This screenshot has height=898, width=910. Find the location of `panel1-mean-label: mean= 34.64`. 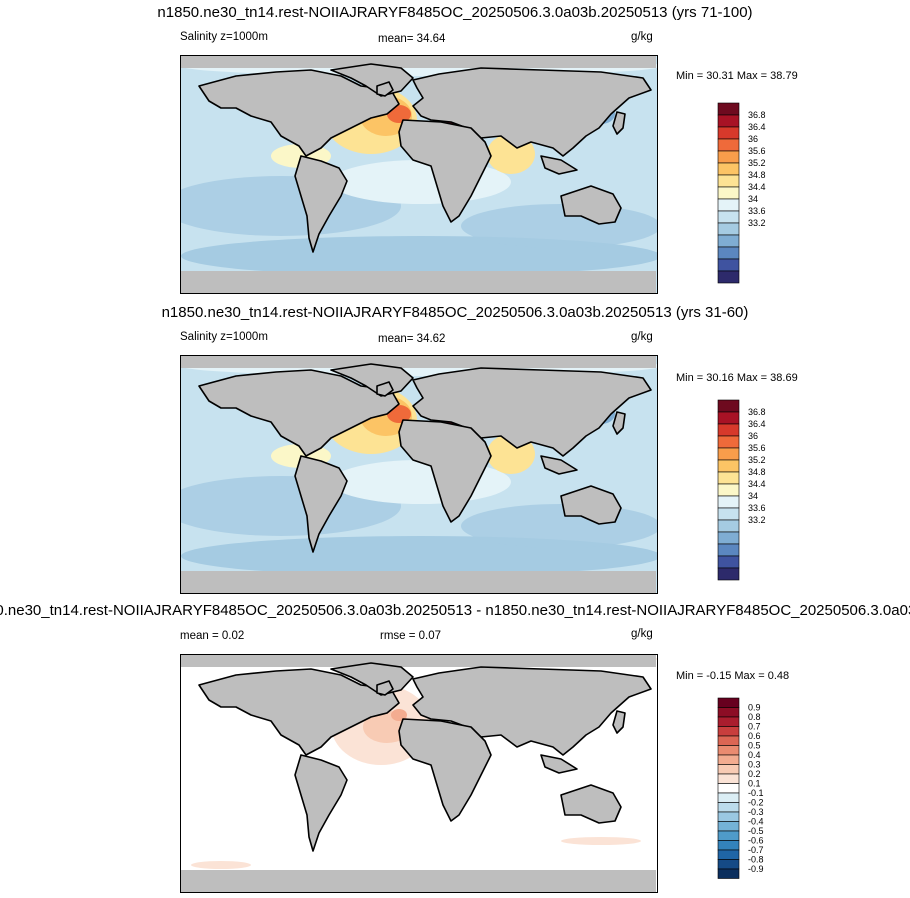

panel1-mean-label: mean= 34.64 is located at coordinates (412, 39).